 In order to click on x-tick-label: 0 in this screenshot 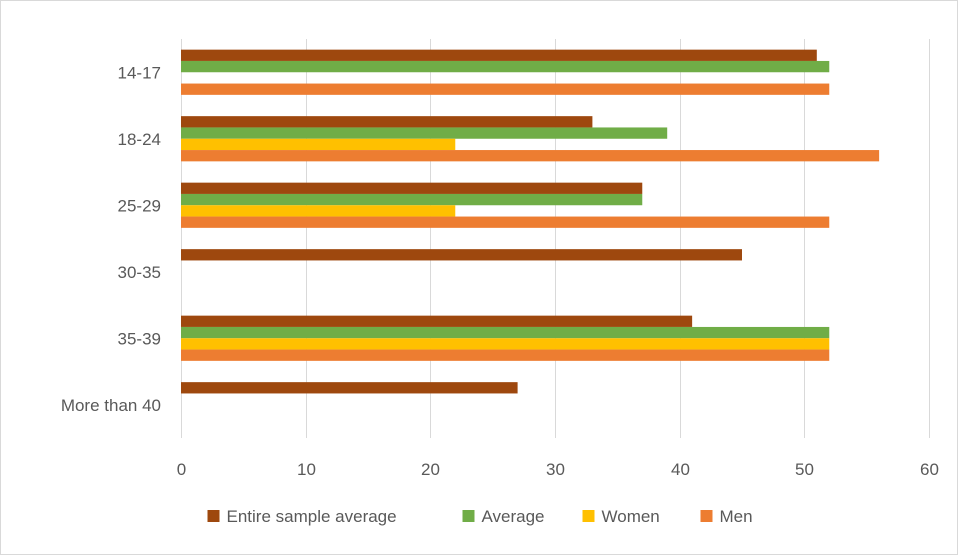, I will do `click(181, 469)`.